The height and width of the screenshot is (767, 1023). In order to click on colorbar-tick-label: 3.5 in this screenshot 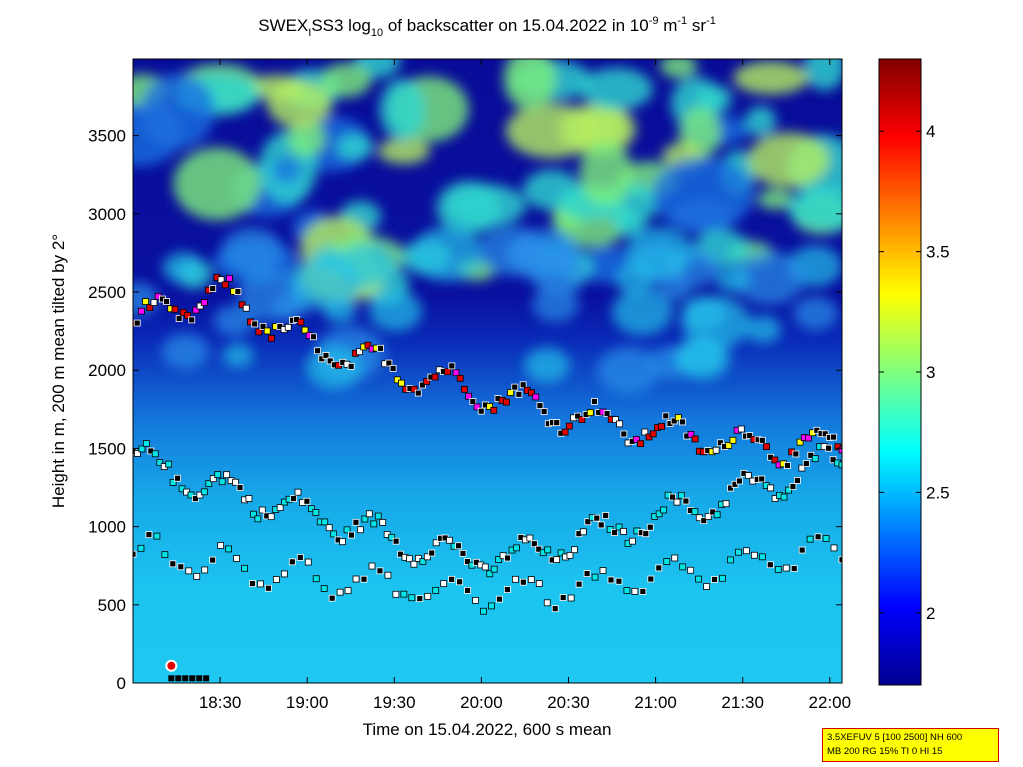, I will do `click(938, 252)`.